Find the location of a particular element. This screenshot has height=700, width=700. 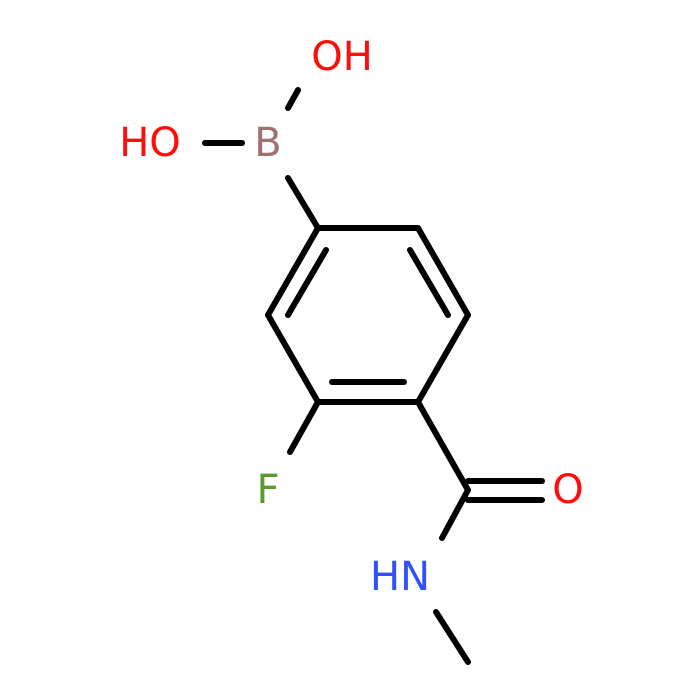

atom-label: F is located at coordinates (267, 490).